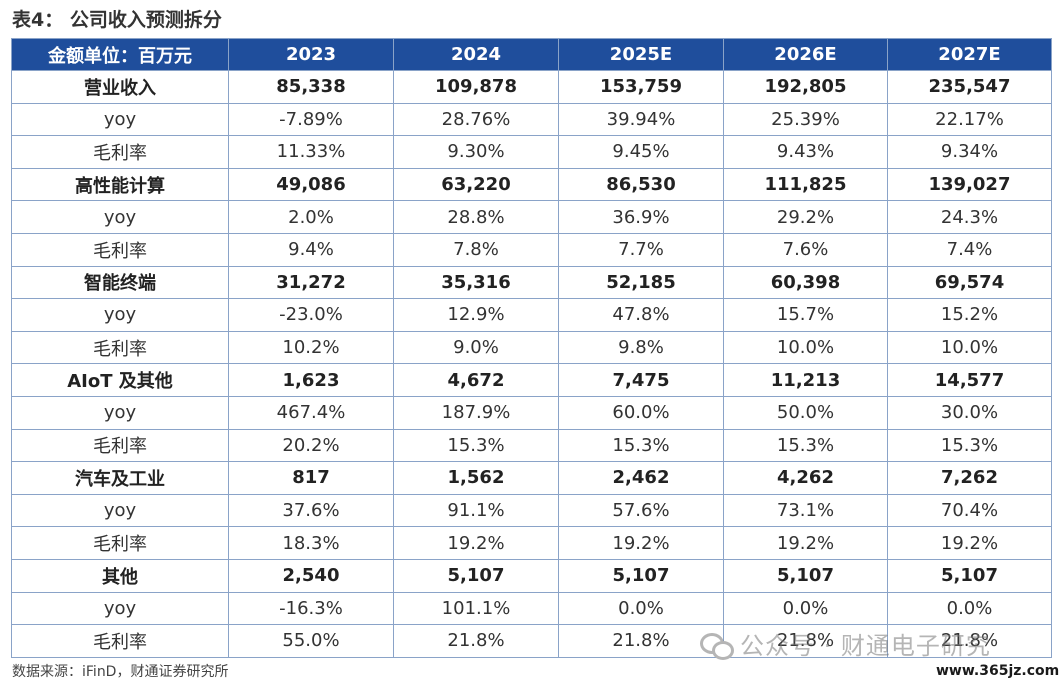 Image resolution: width=1064 pixels, height=688 pixels. Describe the element at coordinates (641, 217) in the screenshot. I see `table-cell: 36.9%` at that location.